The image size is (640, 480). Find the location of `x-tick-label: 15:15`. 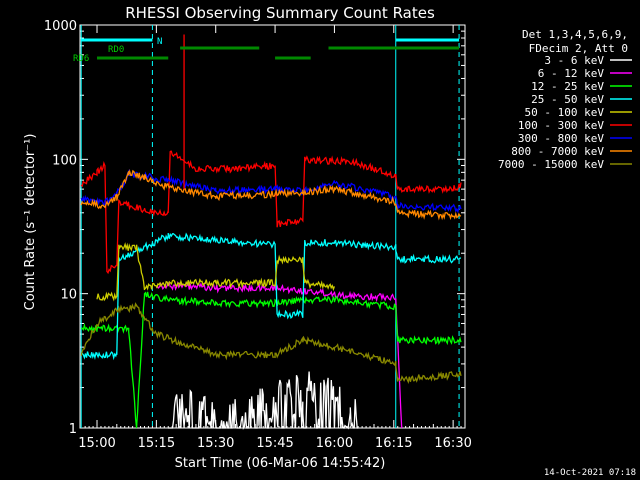

x-tick-label: 15:15 is located at coordinates (156, 443).